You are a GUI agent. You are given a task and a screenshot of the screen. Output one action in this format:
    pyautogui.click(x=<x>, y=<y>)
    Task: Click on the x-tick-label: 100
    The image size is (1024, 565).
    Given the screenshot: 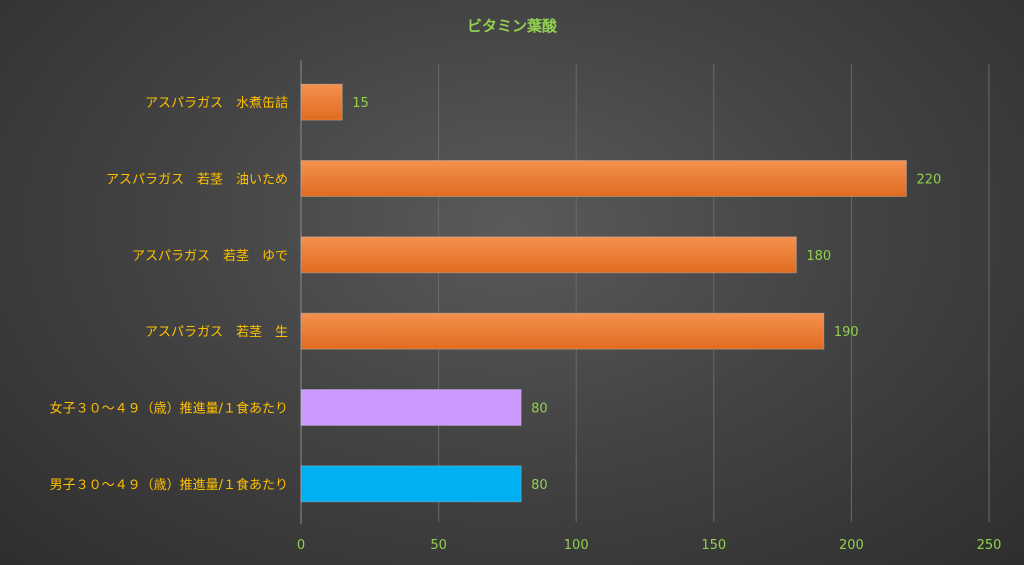 What is the action you would take?
    pyautogui.click(x=576, y=545)
    